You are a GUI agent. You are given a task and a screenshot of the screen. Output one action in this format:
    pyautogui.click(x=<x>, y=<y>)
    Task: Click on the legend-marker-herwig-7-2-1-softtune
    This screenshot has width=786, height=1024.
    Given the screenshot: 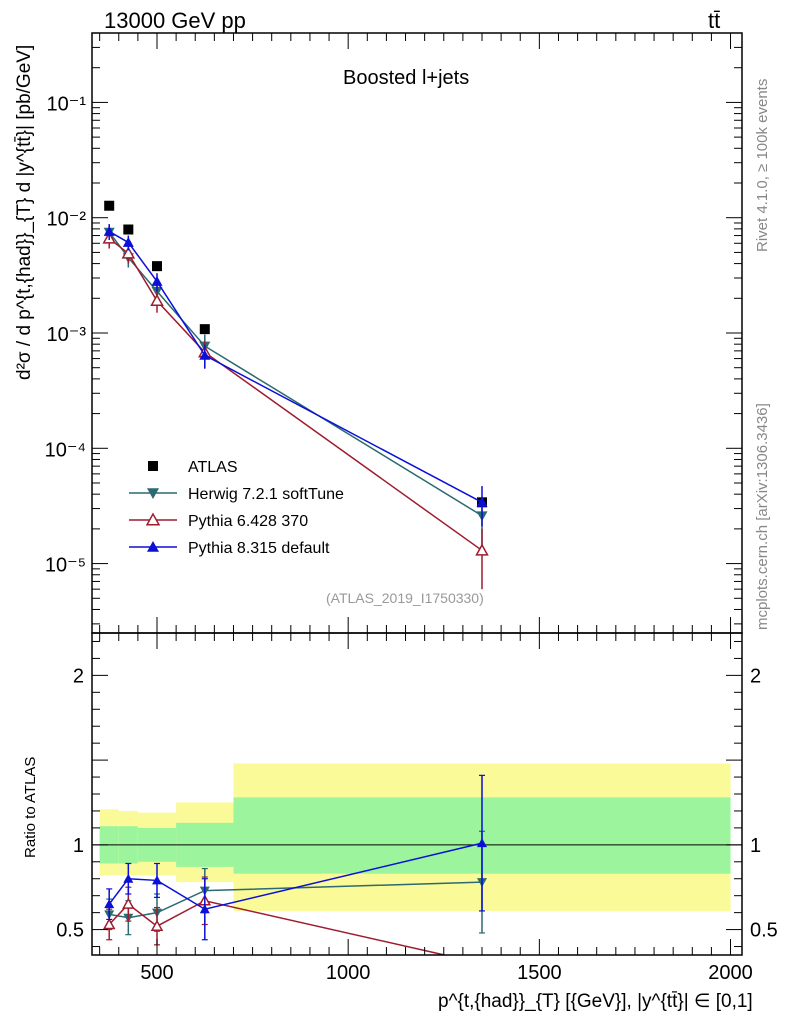 What is the action you would take?
    pyautogui.click(x=153, y=493)
    